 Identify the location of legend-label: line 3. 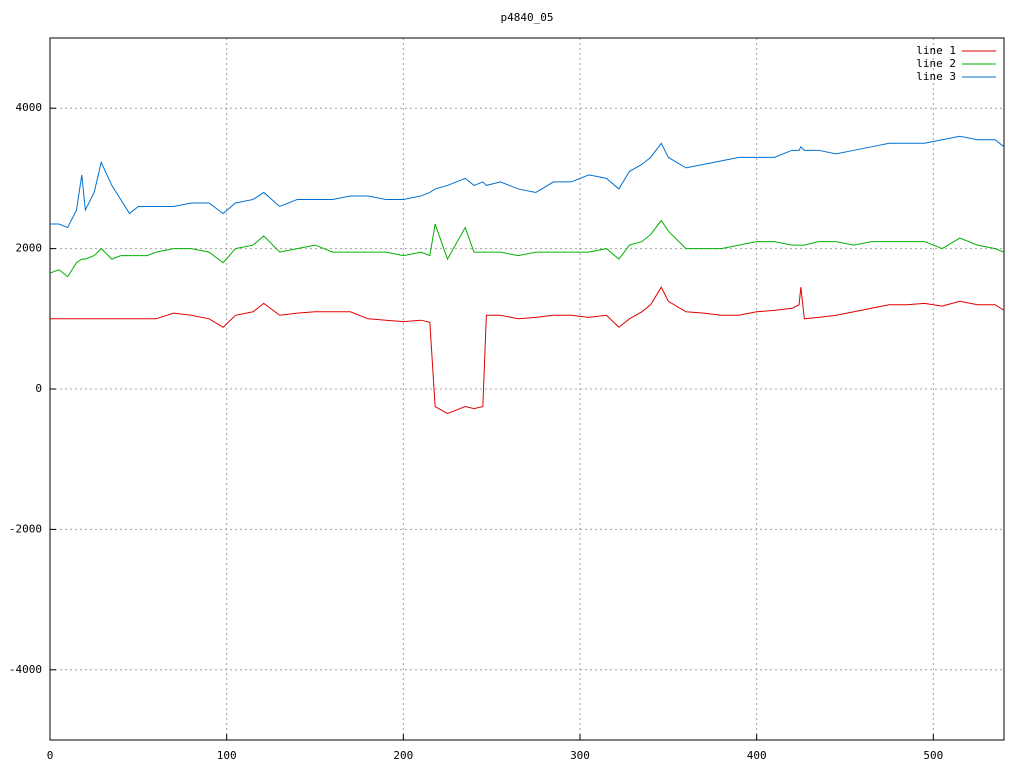
(936, 76).